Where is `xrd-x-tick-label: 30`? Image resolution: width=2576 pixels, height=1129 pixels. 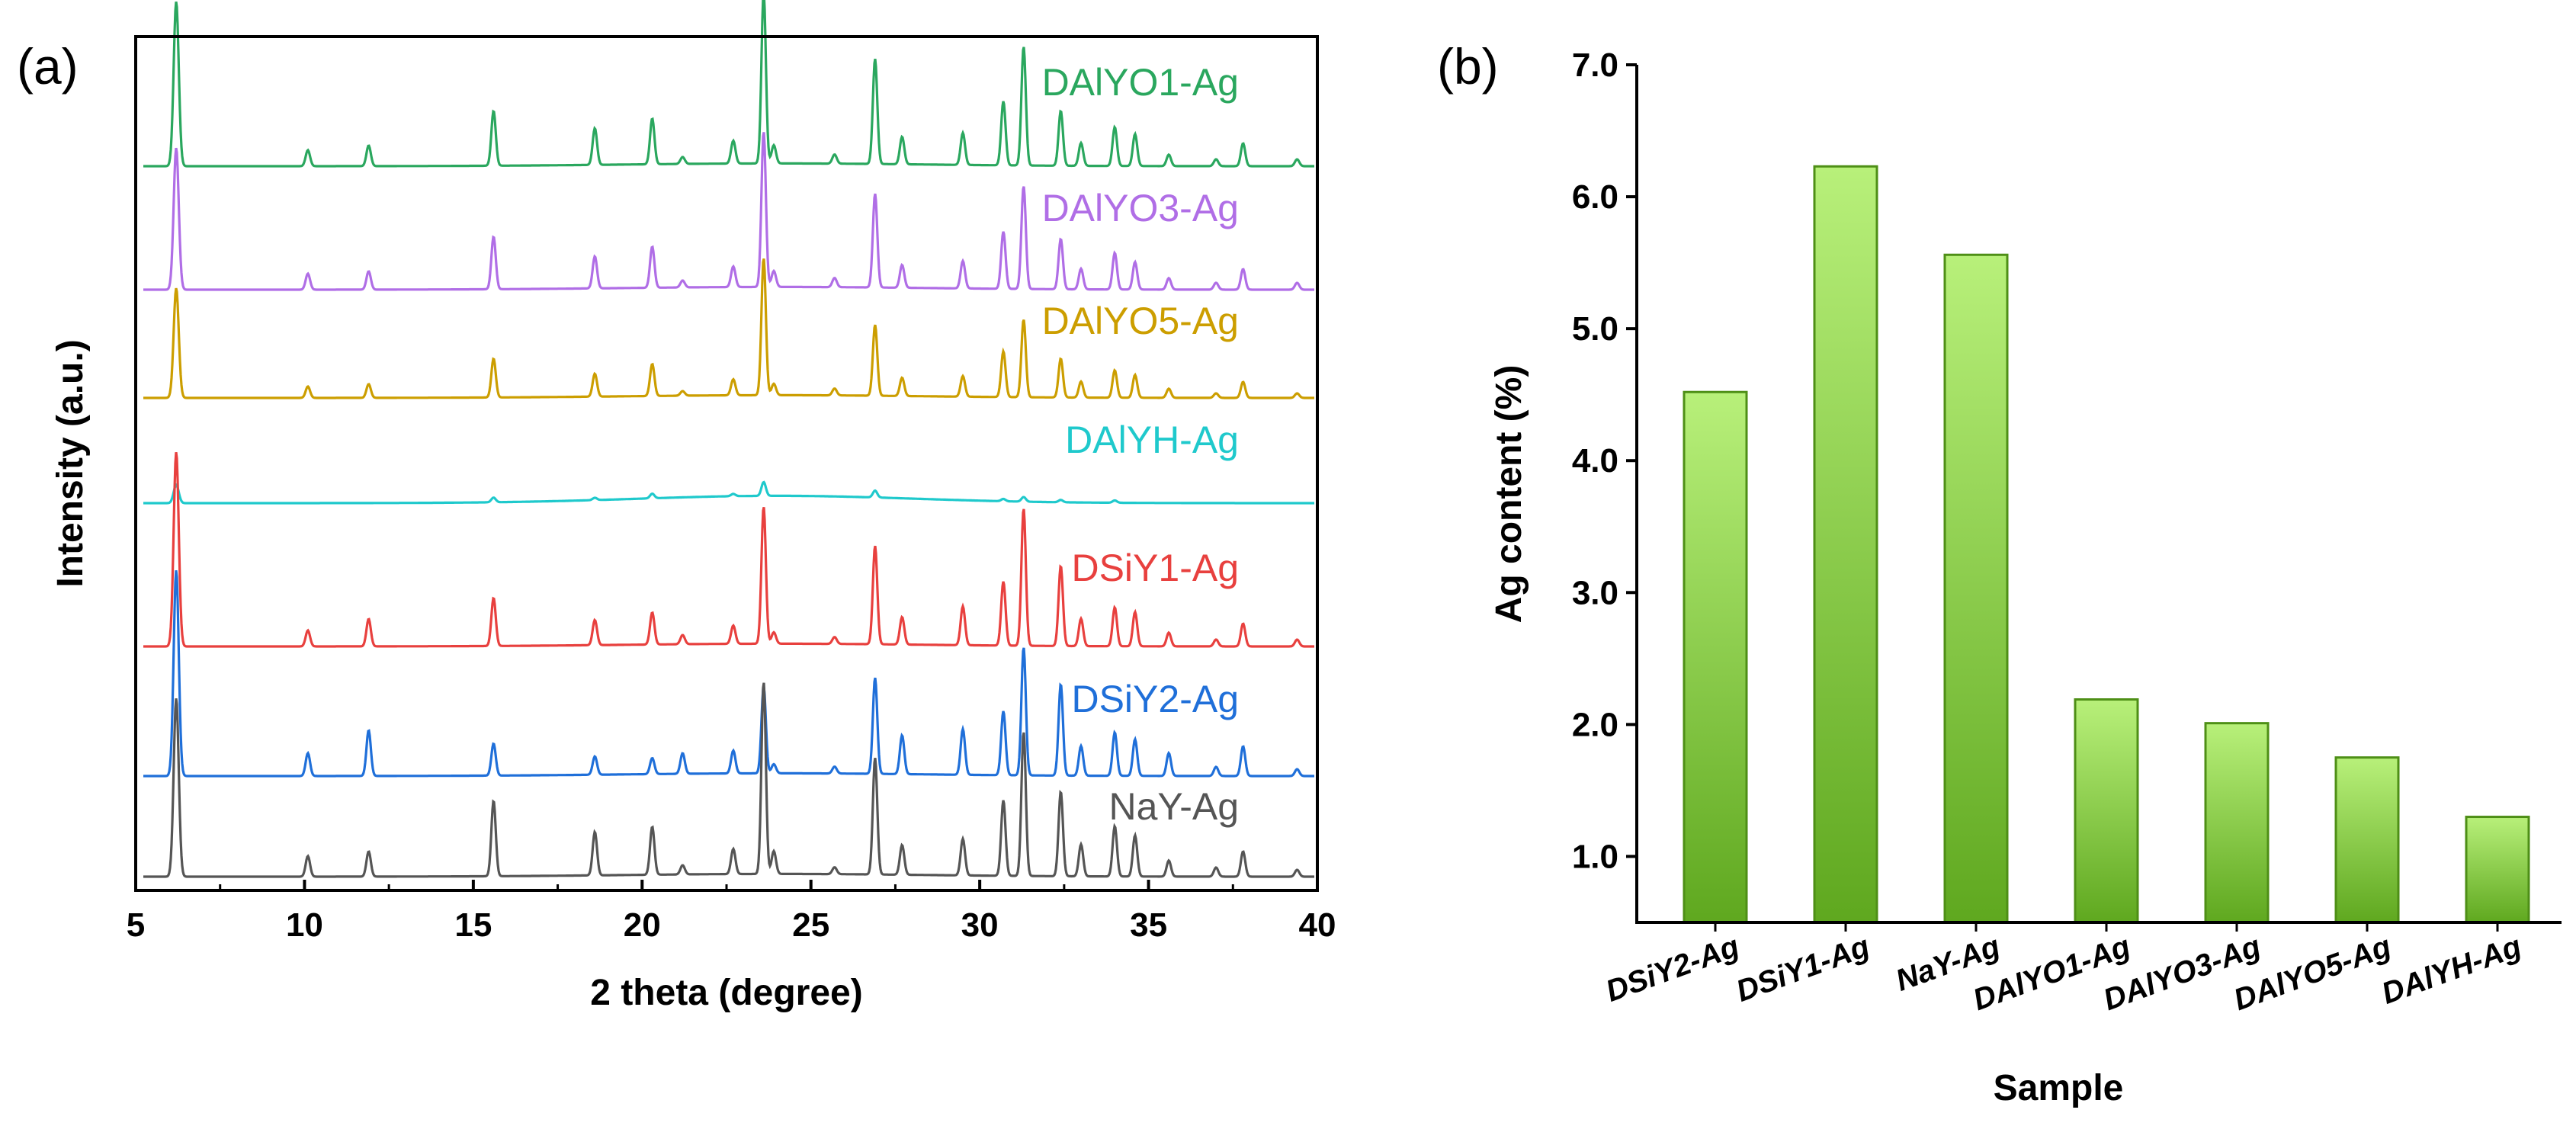
xrd-x-tick-label: 30 is located at coordinates (980, 925).